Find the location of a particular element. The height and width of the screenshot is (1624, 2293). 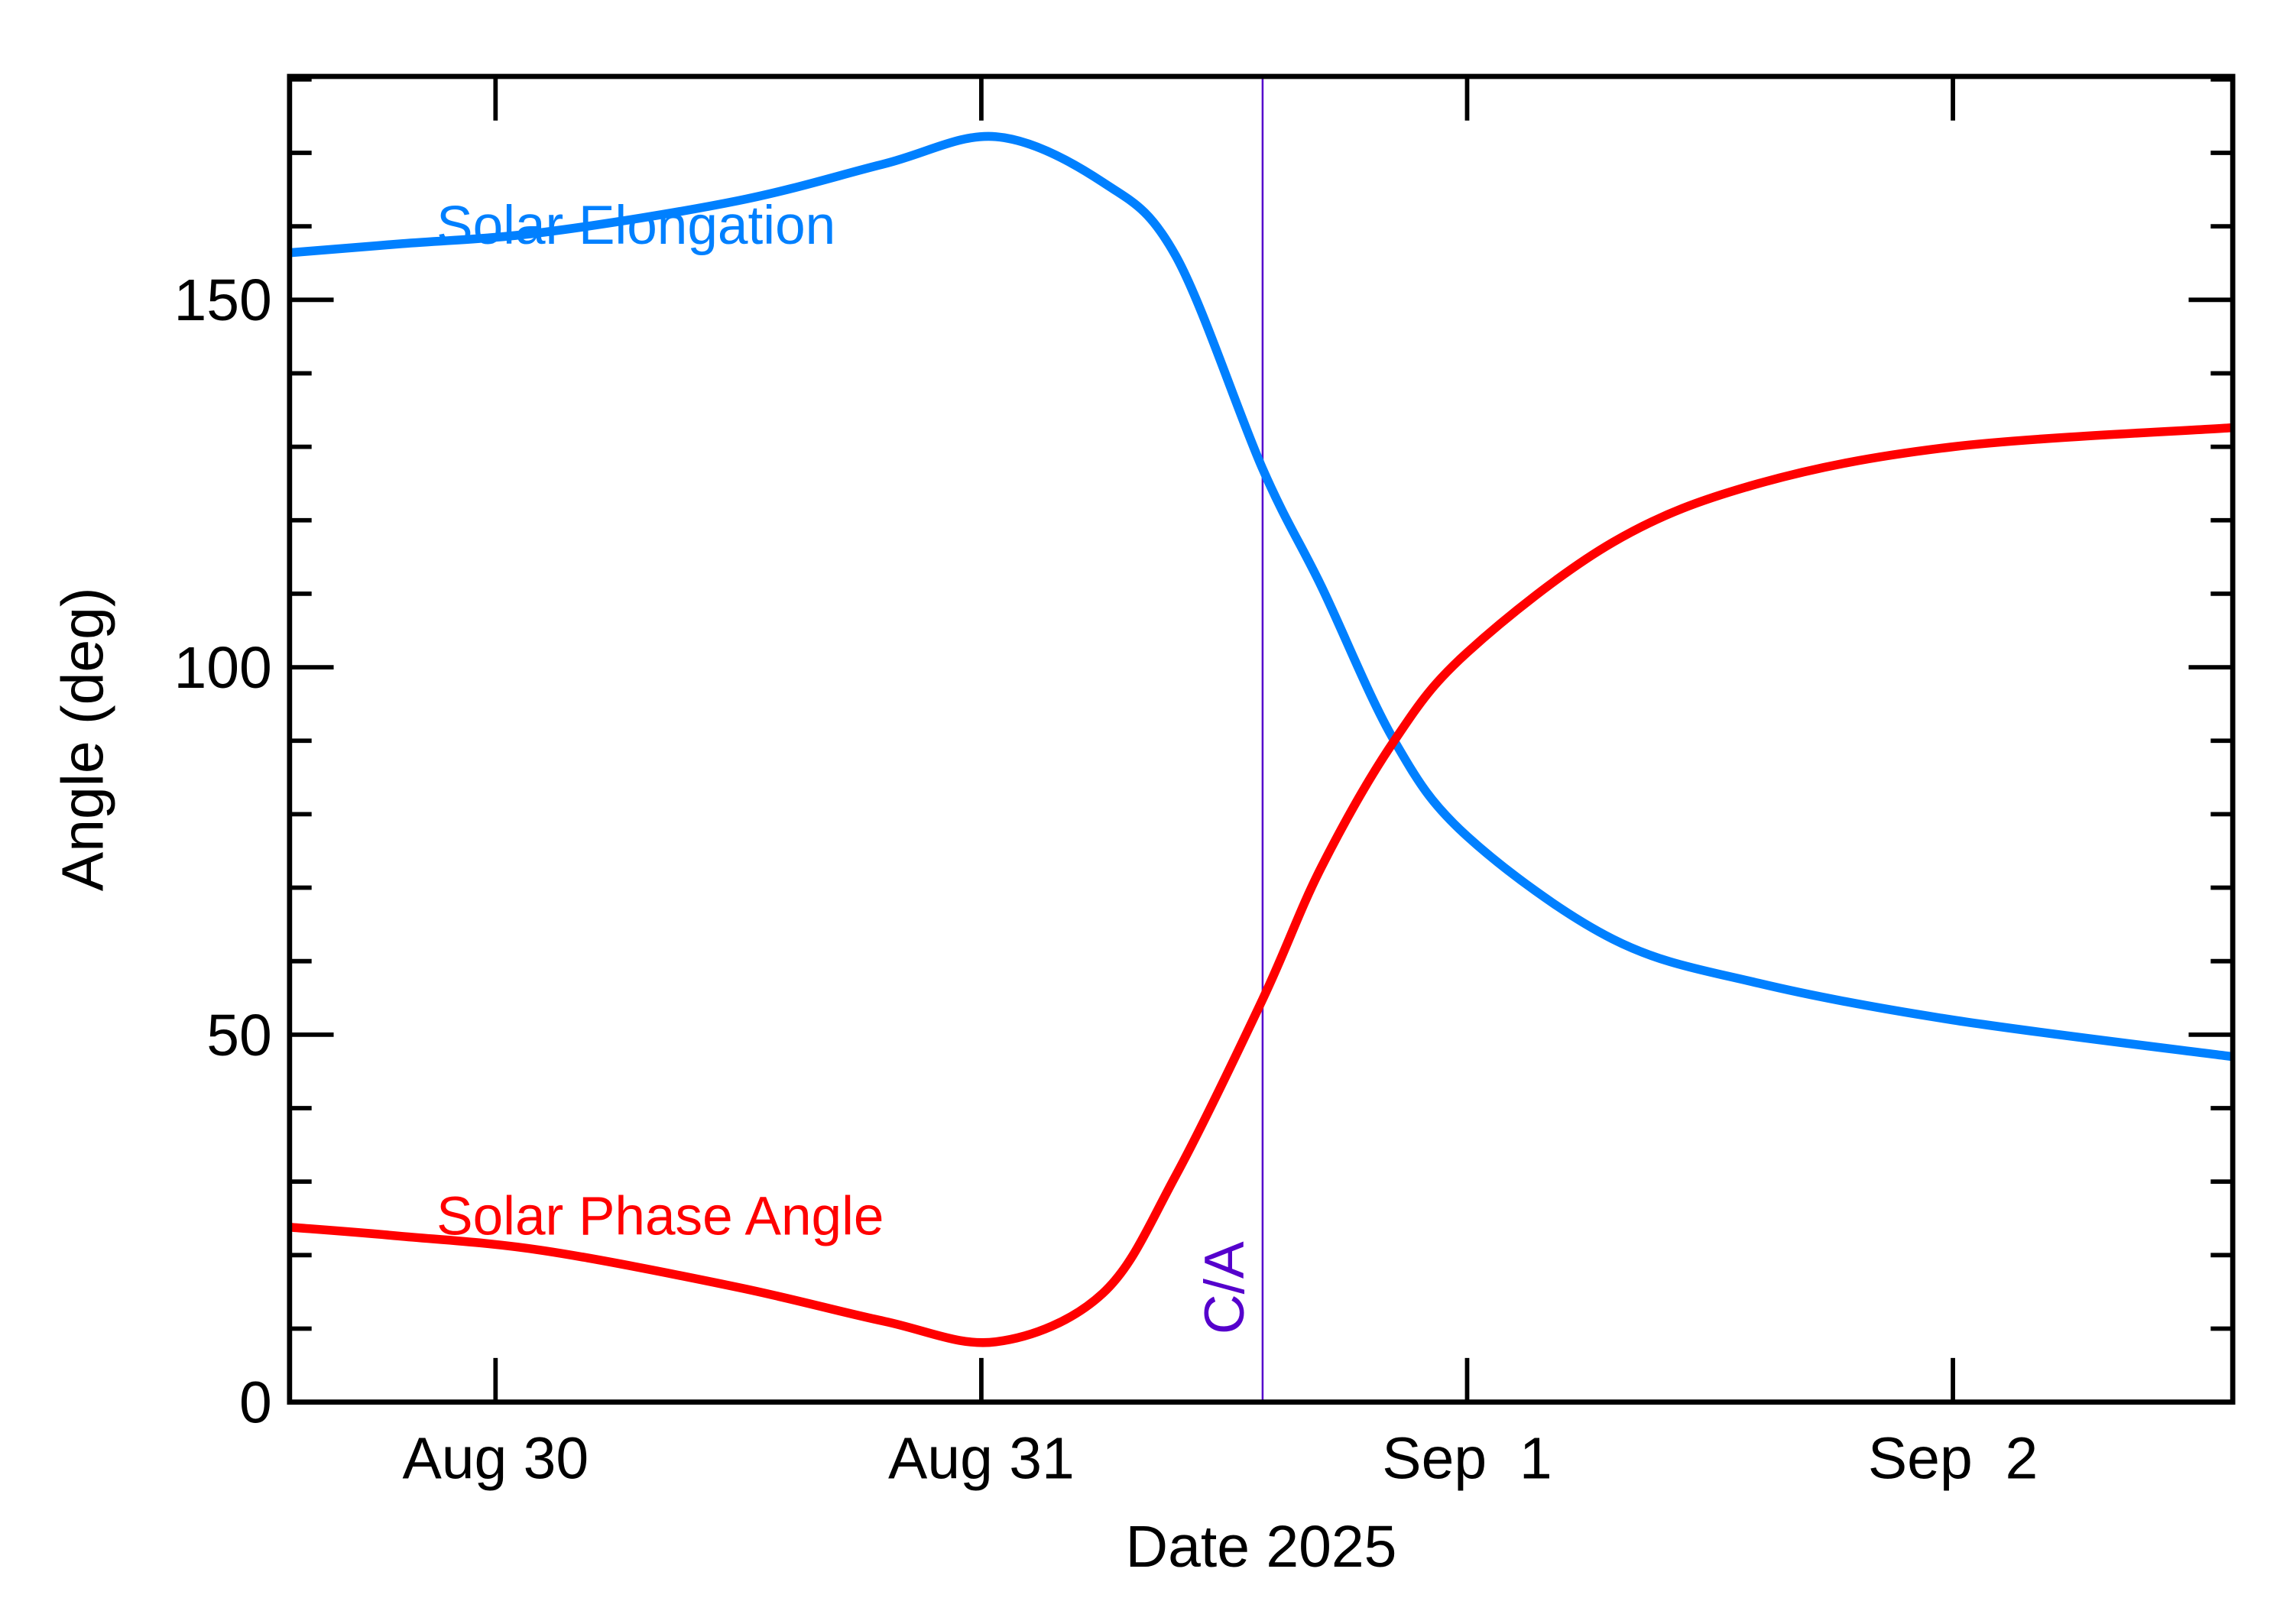

legend-solar-phase-angle: Solar Phase Angle is located at coordinates (660, 1216).